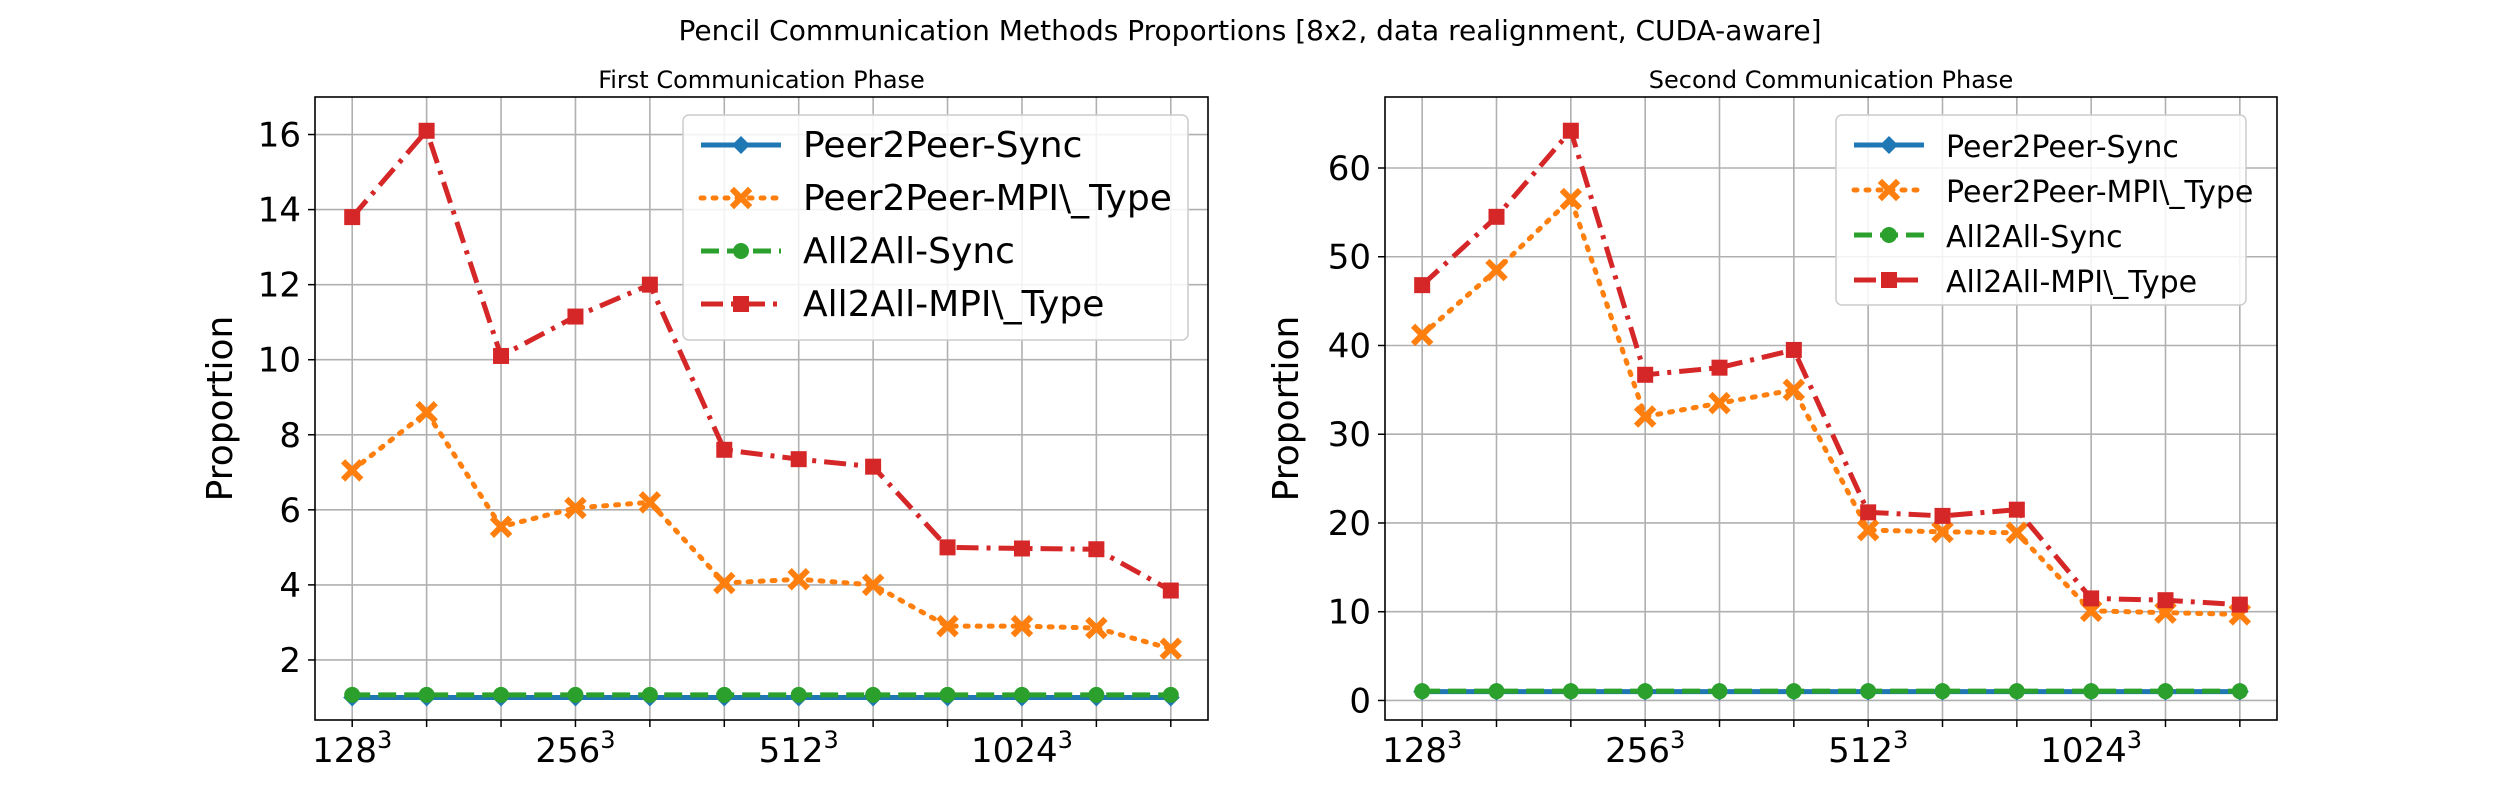 This screenshot has height=800, width=2500. Describe the element at coordinates (1349, 524) in the screenshot. I see `y-tick-label: 20` at that location.